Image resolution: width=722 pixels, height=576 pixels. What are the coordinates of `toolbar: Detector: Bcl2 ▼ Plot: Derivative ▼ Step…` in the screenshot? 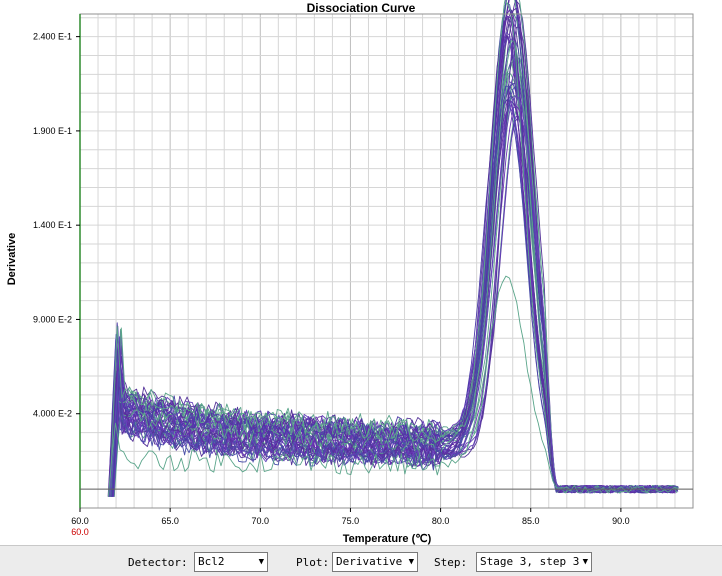 It's located at (361, 560).